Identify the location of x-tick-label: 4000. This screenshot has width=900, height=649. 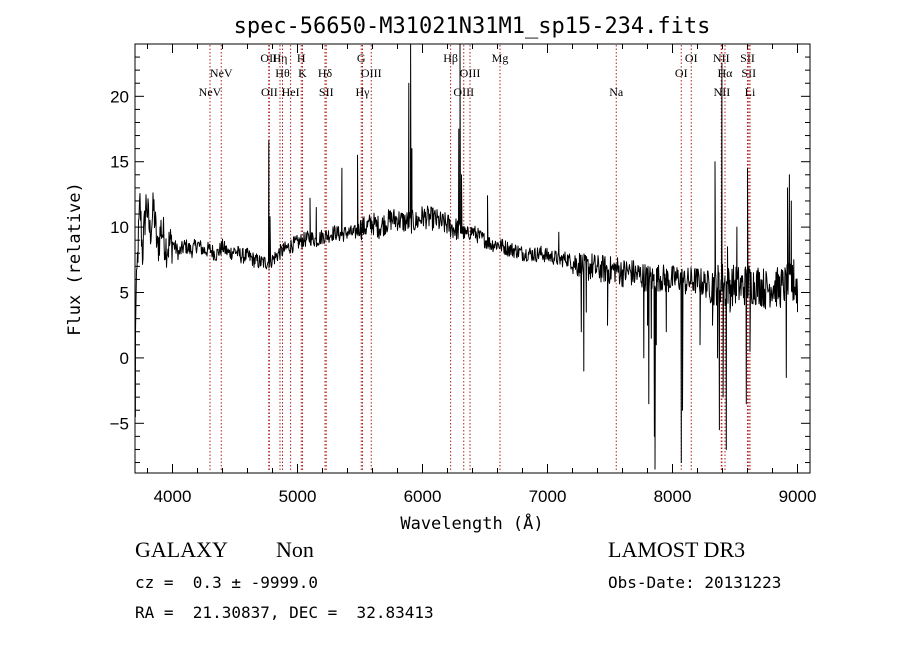
(173, 496).